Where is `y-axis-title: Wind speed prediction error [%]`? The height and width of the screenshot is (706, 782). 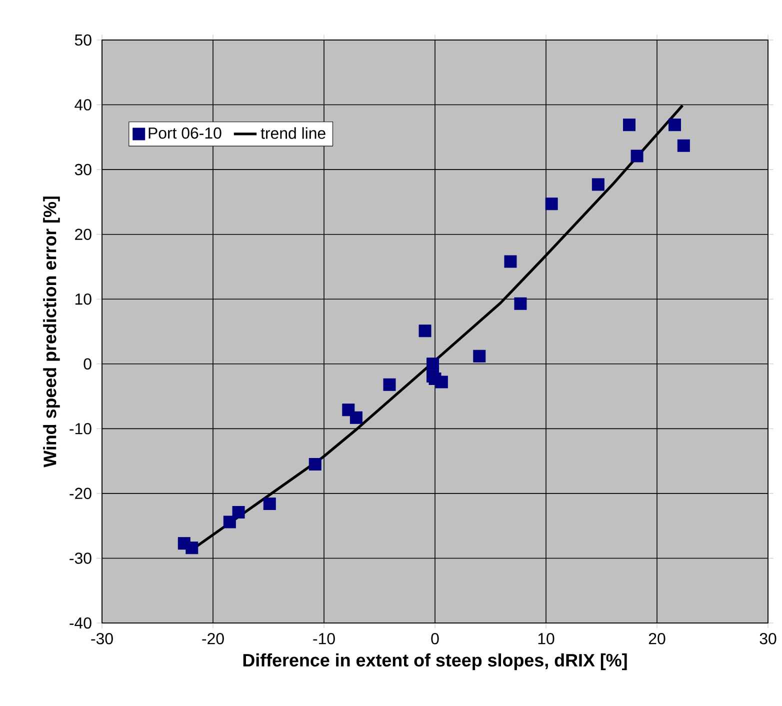
y-axis-title: Wind speed prediction error [%] is located at coordinates (51, 332).